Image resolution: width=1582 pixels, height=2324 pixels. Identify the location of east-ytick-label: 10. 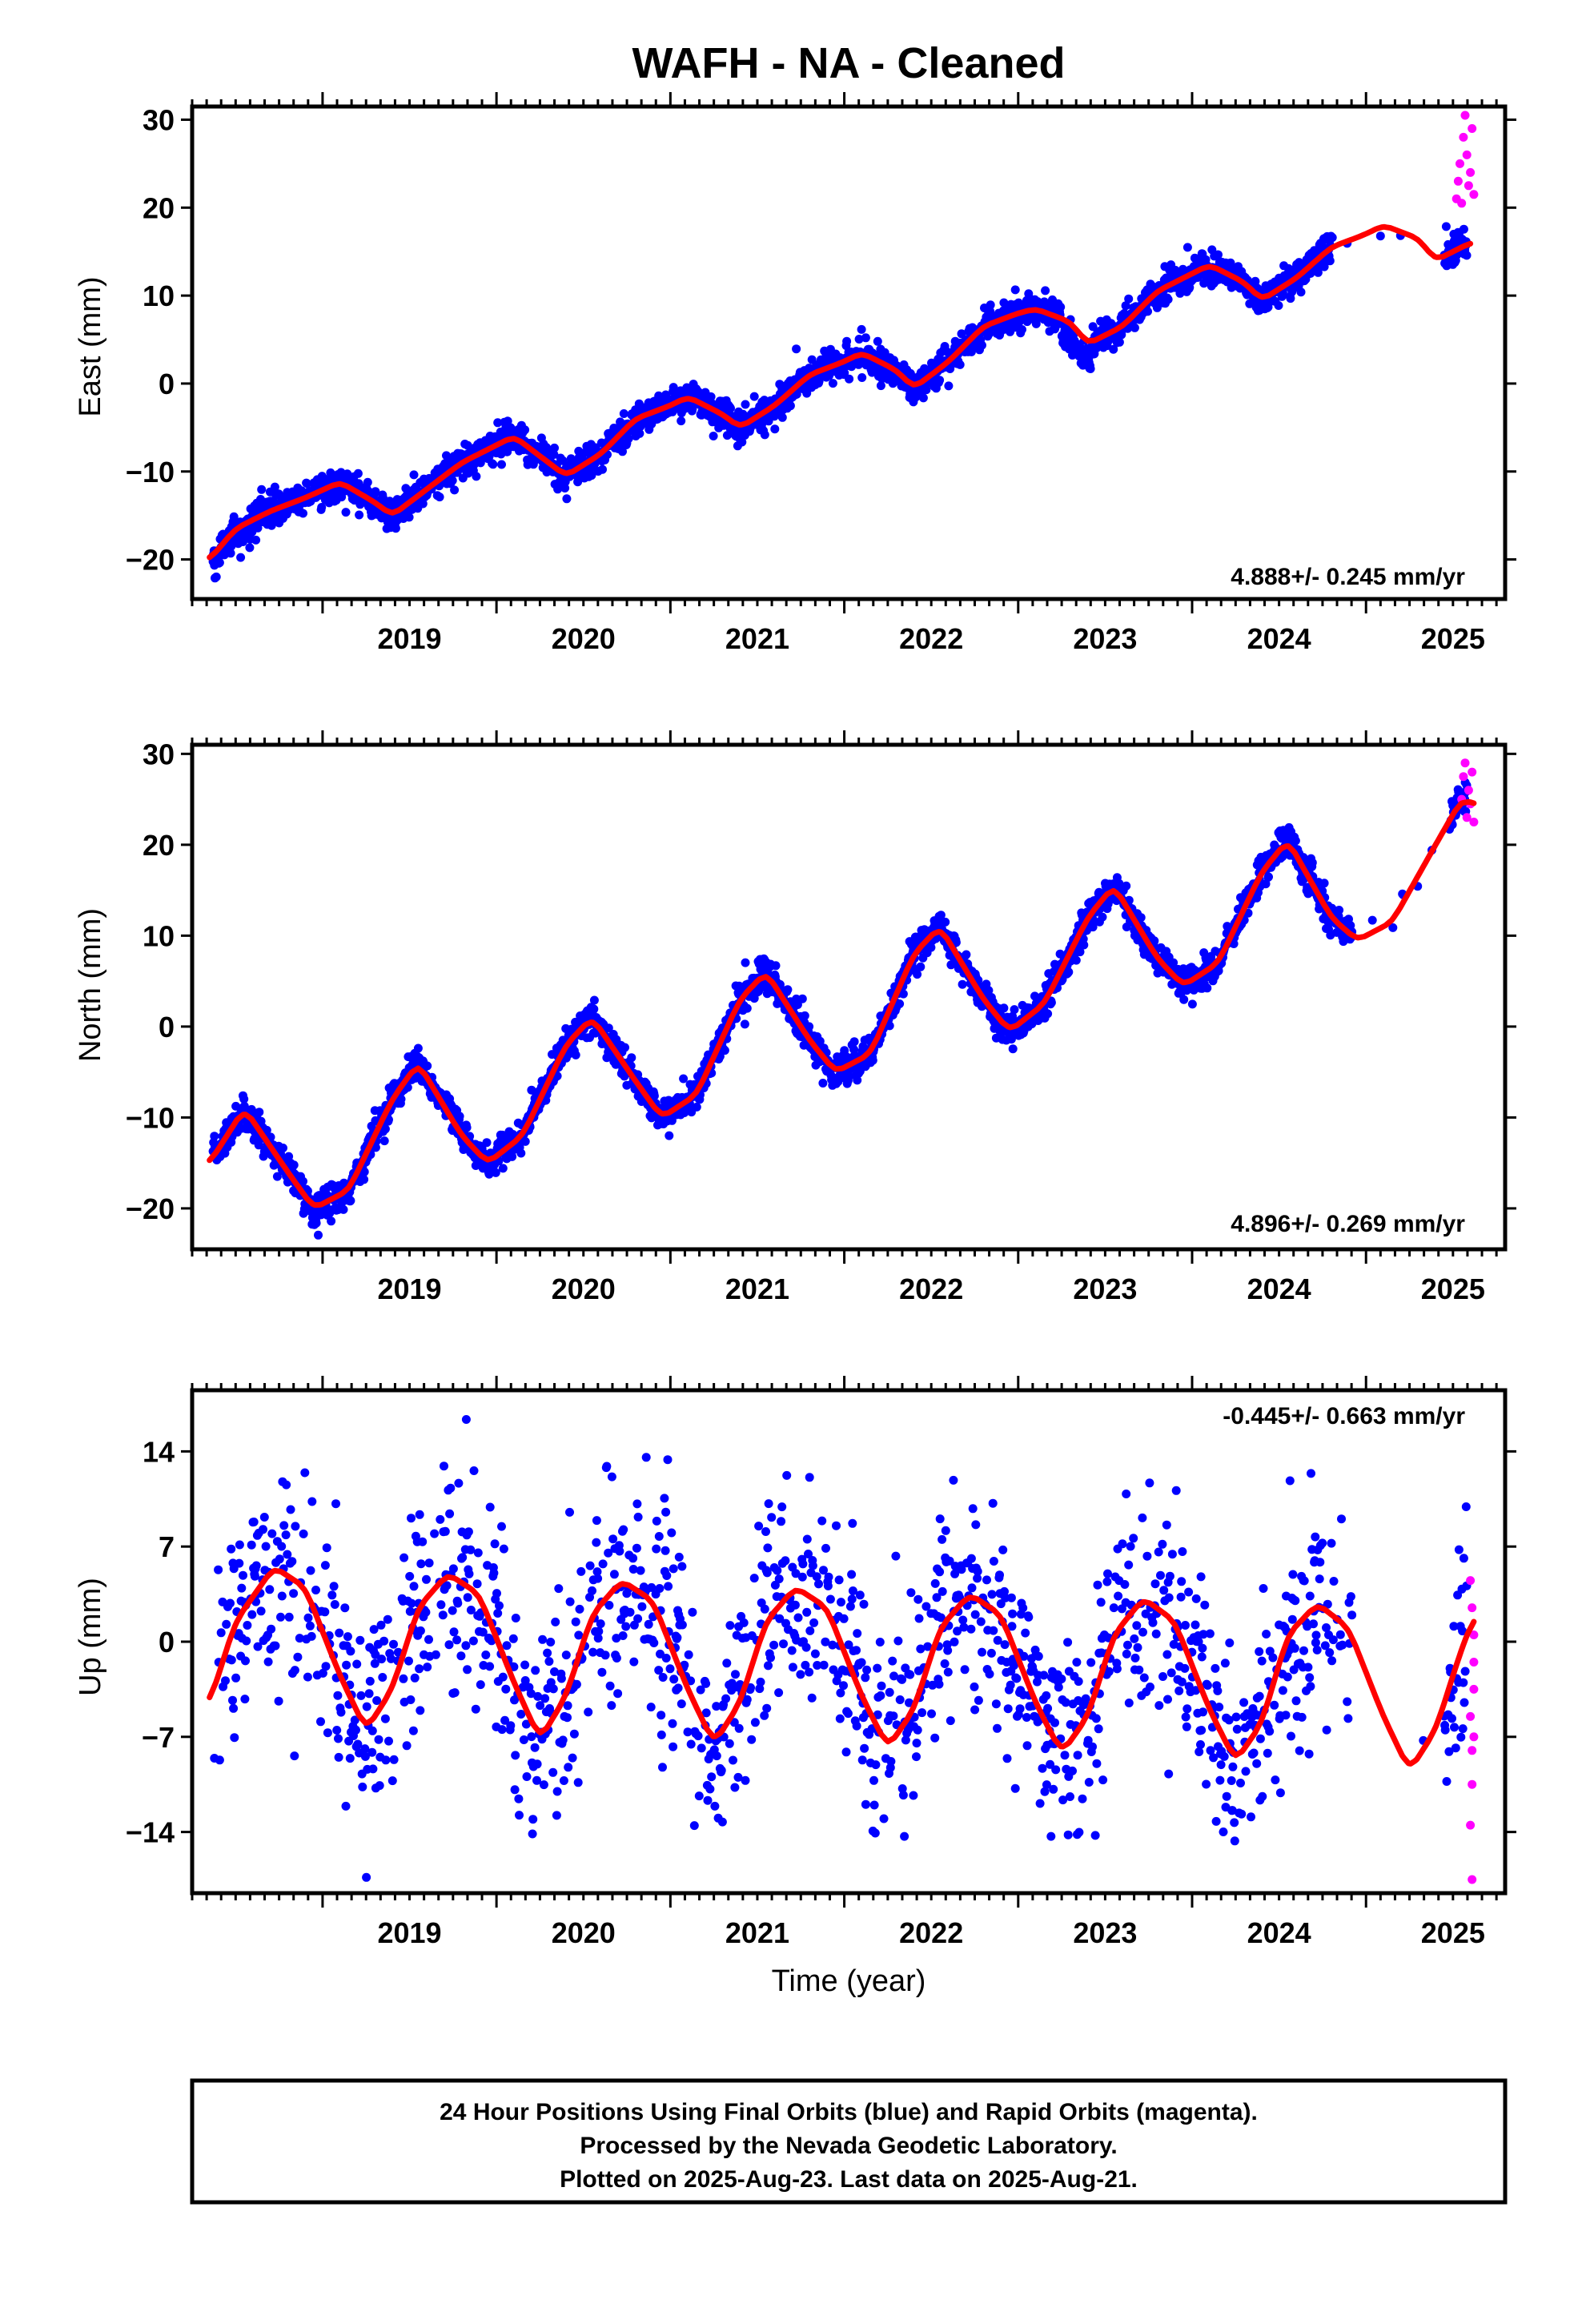
(159, 295).